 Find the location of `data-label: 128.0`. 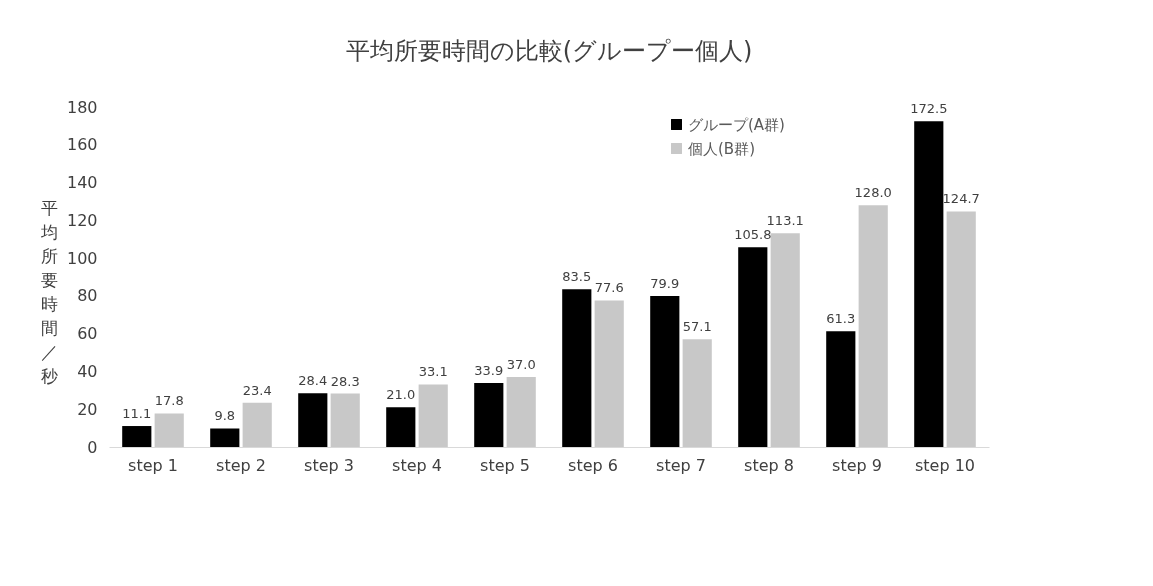

data-label: 128.0 is located at coordinates (873, 193).